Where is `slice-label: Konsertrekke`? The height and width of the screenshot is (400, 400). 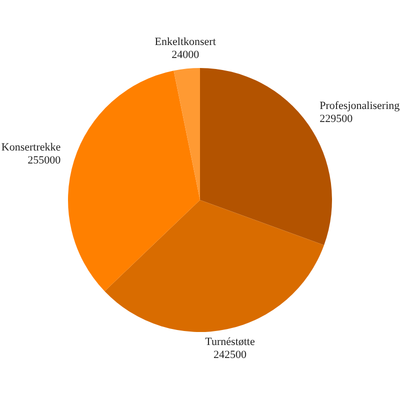
slice-label: Konsertrekke is located at coordinates (31, 148).